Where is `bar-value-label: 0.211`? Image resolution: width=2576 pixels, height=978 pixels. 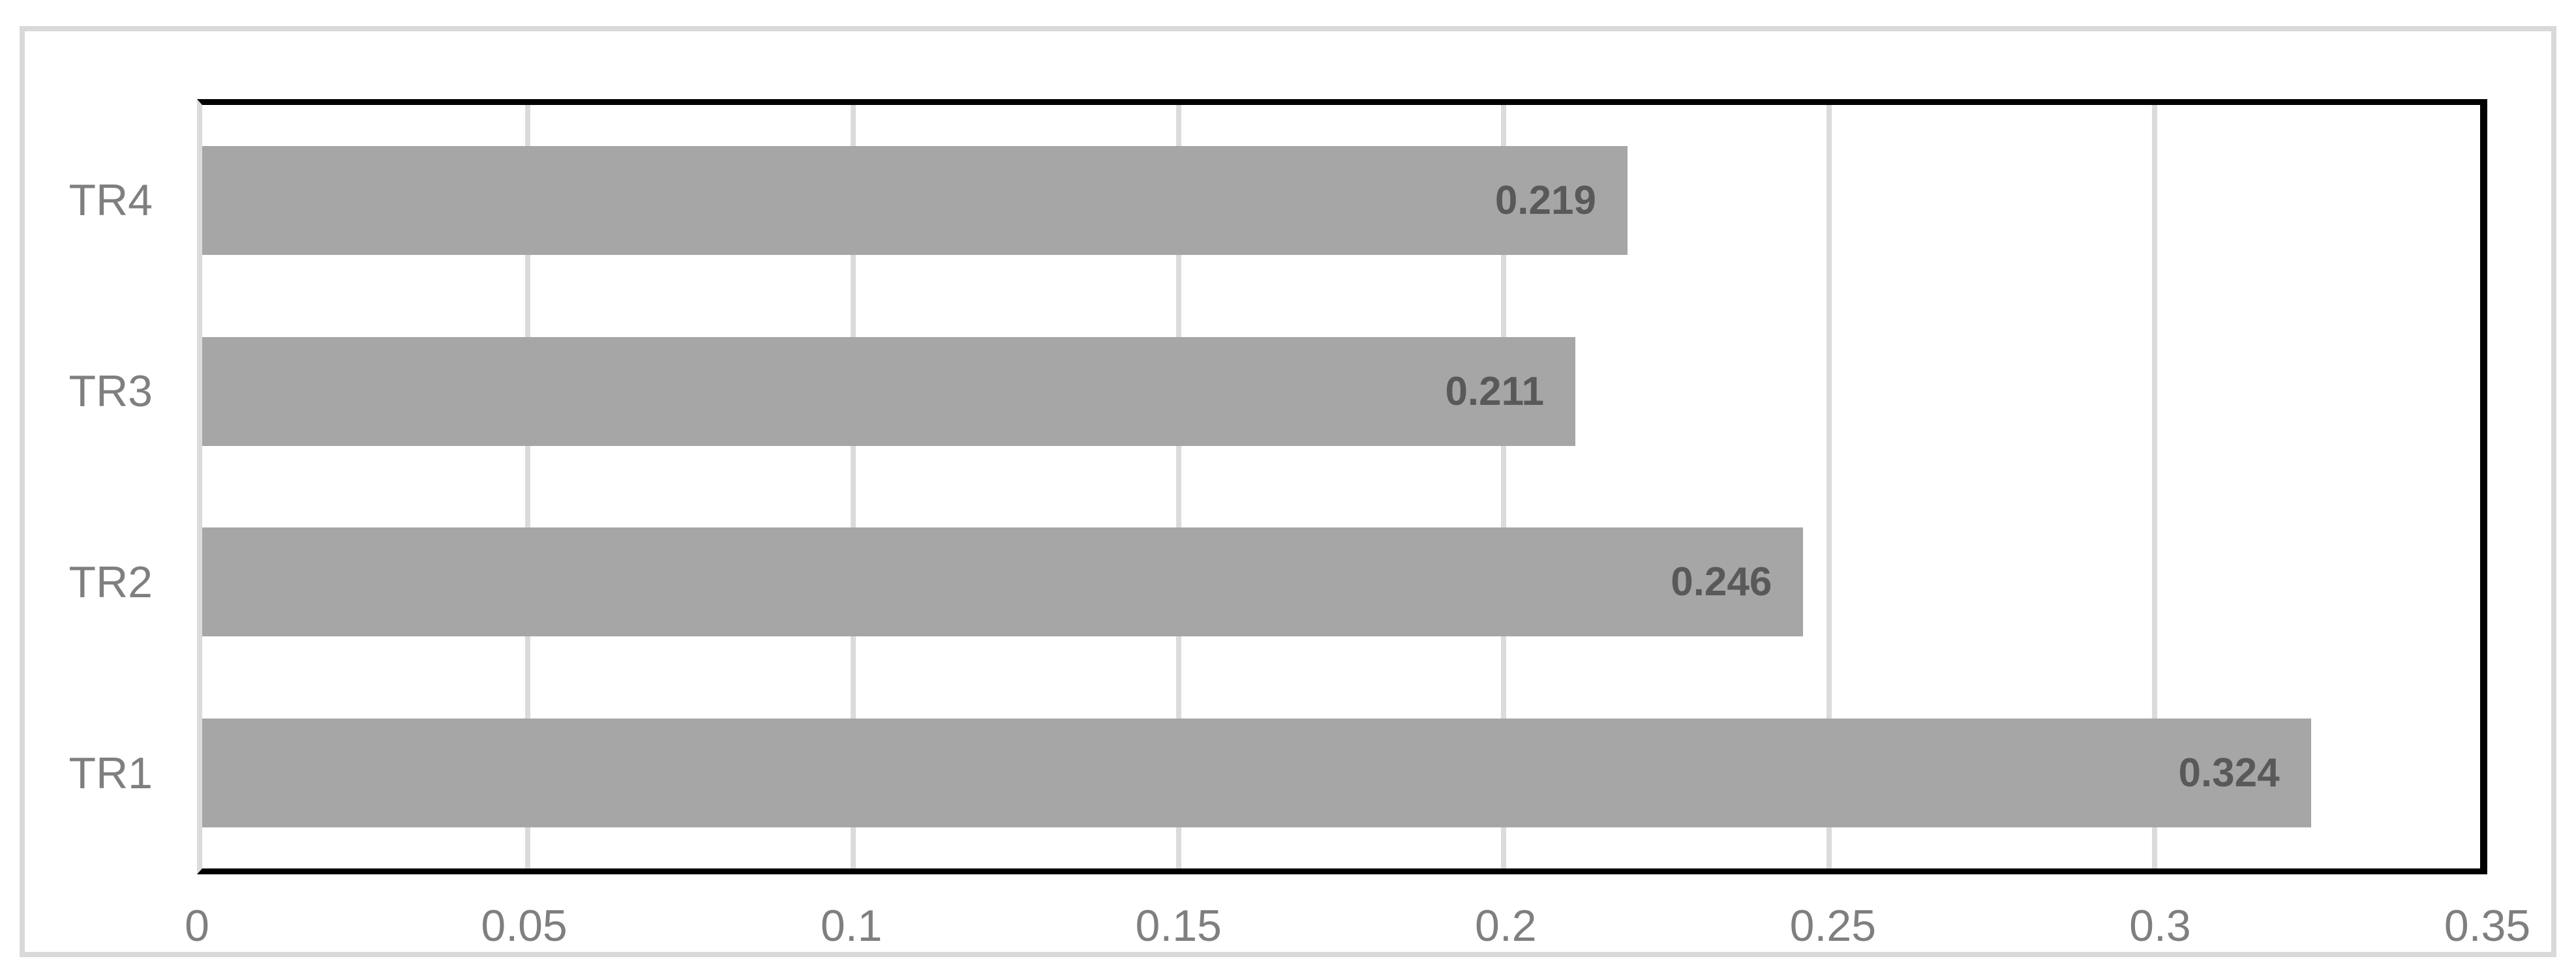 bar-value-label: 0.211 is located at coordinates (1495, 391).